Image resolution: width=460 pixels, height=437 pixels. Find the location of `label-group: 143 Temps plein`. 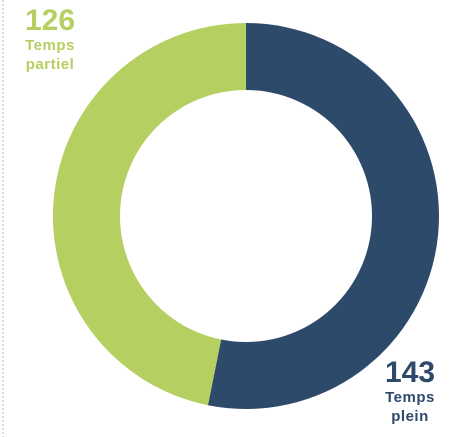

label-group: 143 Temps plein is located at coordinates (410, 392).